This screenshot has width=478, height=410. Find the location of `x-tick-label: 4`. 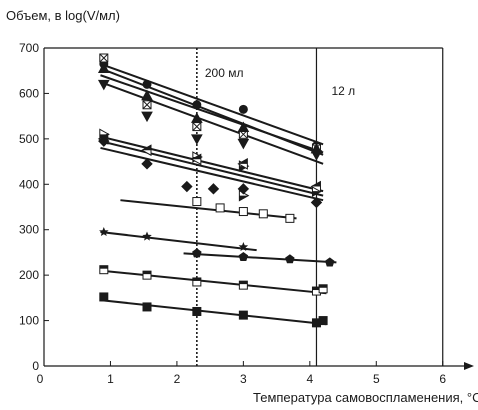

x-tick-label: 4 is located at coordinates (309, 379).